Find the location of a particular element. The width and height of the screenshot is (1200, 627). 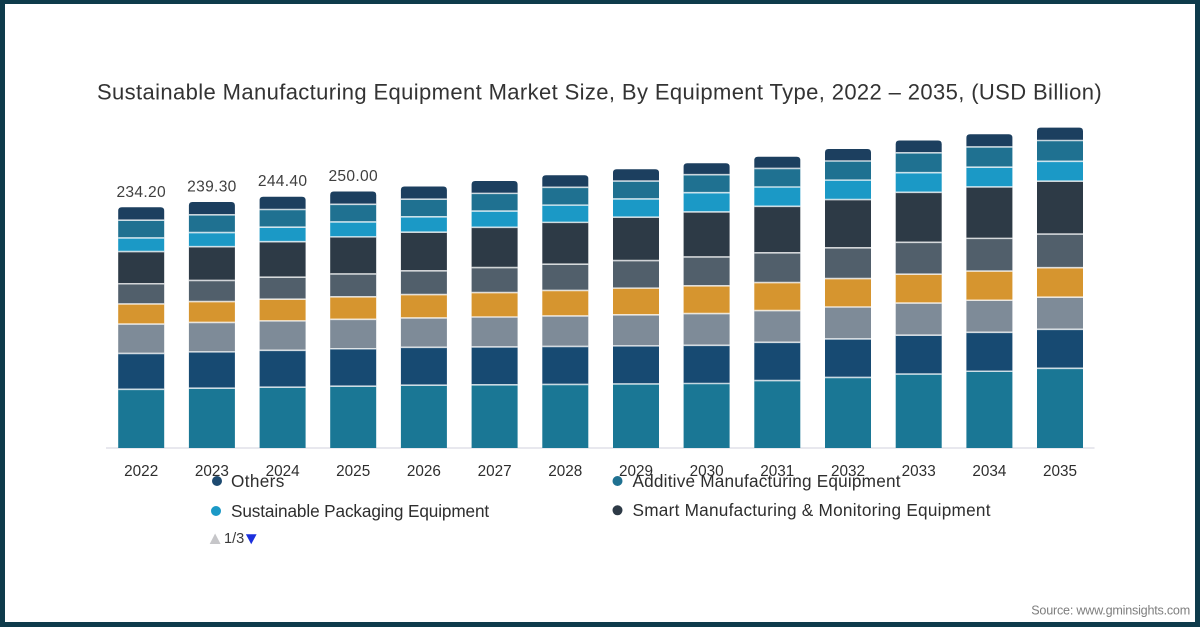

svg-text: 2023 is located at coordinates (212, 471).